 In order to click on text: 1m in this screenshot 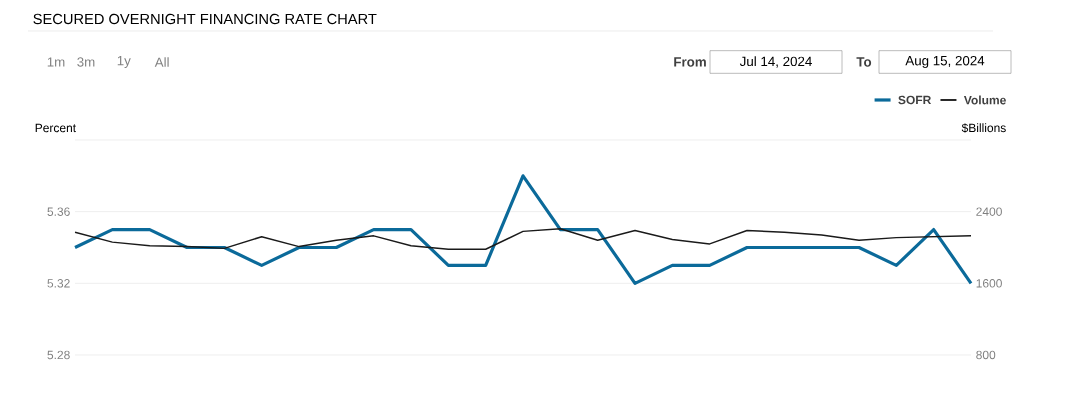, I will do `click(56, 62)`.